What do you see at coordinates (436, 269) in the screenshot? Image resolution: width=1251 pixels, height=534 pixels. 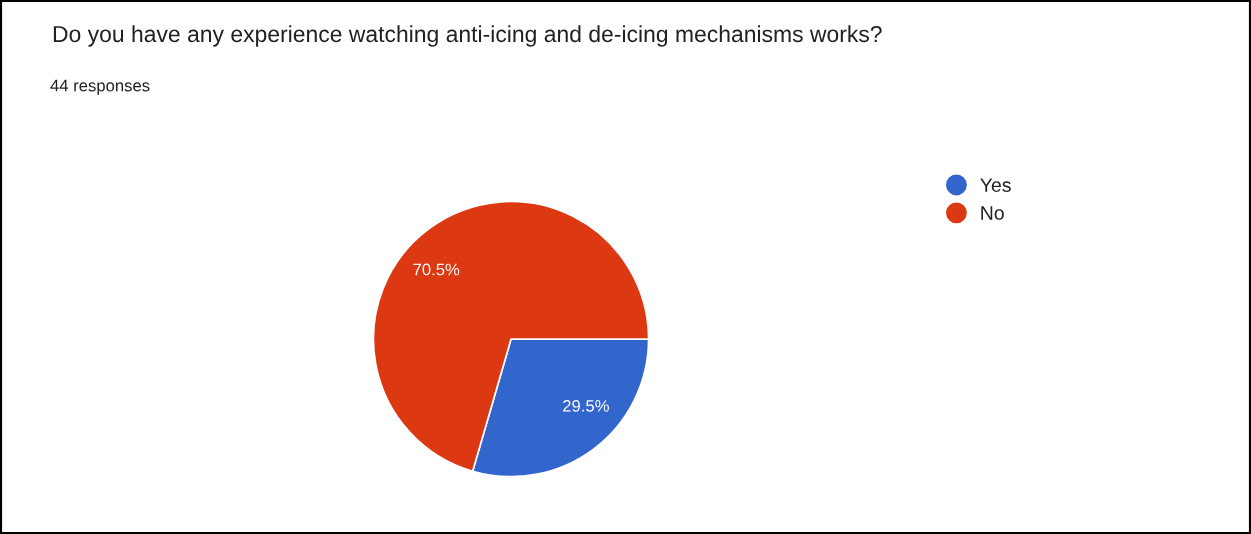 I see `data-label: 70.5%` at bounding box center [436, 269].